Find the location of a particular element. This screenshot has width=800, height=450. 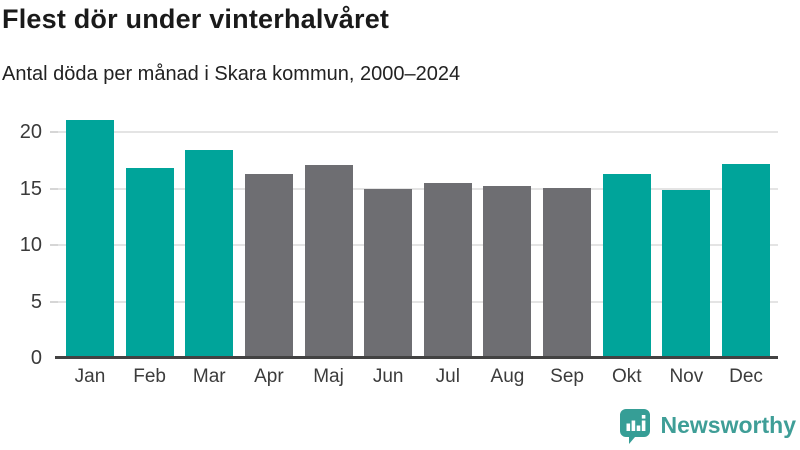

chart-title: Flest dör under vinterhalvåret is located at coordinates (196, 19).